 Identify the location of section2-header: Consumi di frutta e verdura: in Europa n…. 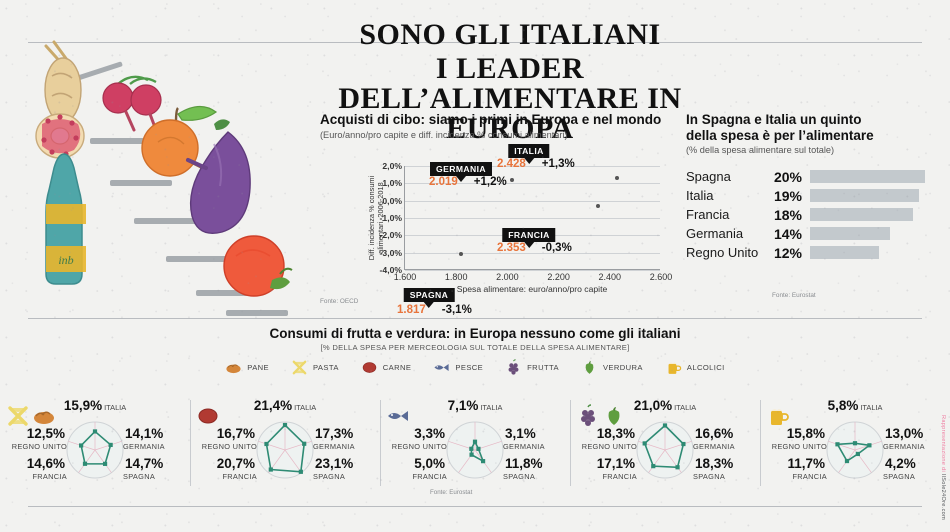
(475, 351).